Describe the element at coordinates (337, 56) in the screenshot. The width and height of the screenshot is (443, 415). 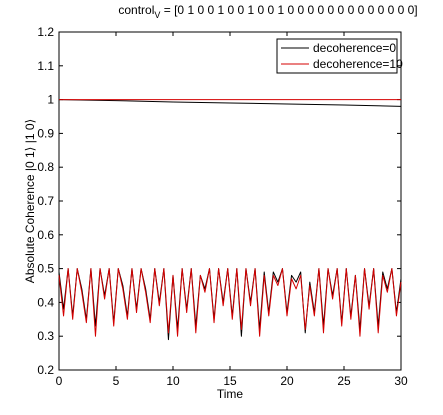
I see `legend-box` at that location.